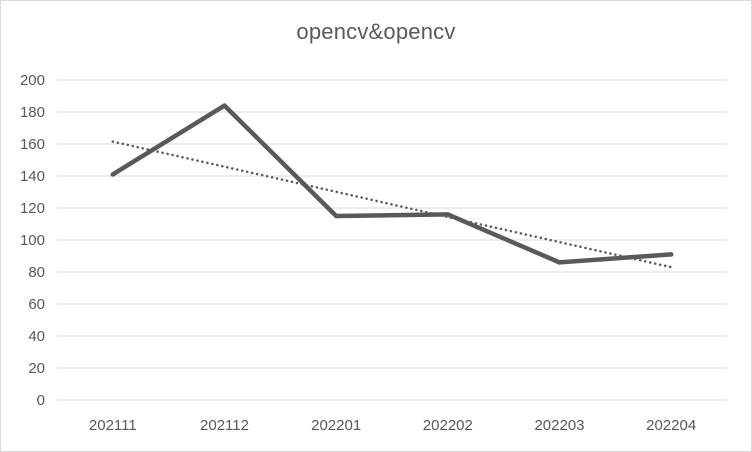 The image size is (752, 452). I want to click on x-tick-label: 202202, so click(448, 425).